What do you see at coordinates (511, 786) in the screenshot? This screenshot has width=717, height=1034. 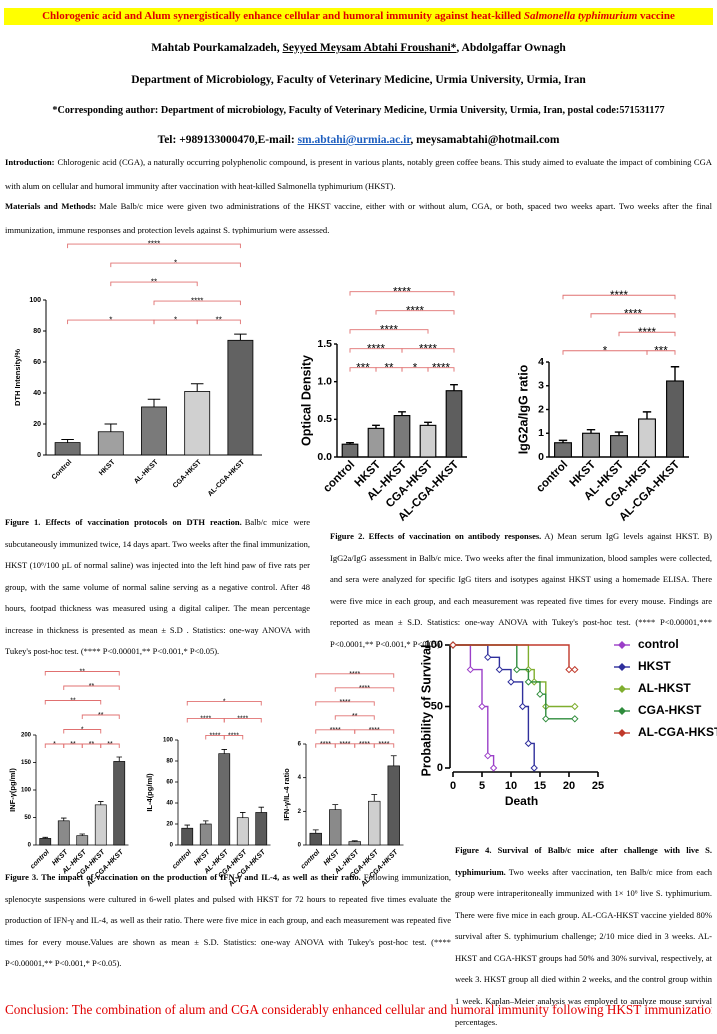 I see `x-tick-label: 10` at bounding box center [511, 786].